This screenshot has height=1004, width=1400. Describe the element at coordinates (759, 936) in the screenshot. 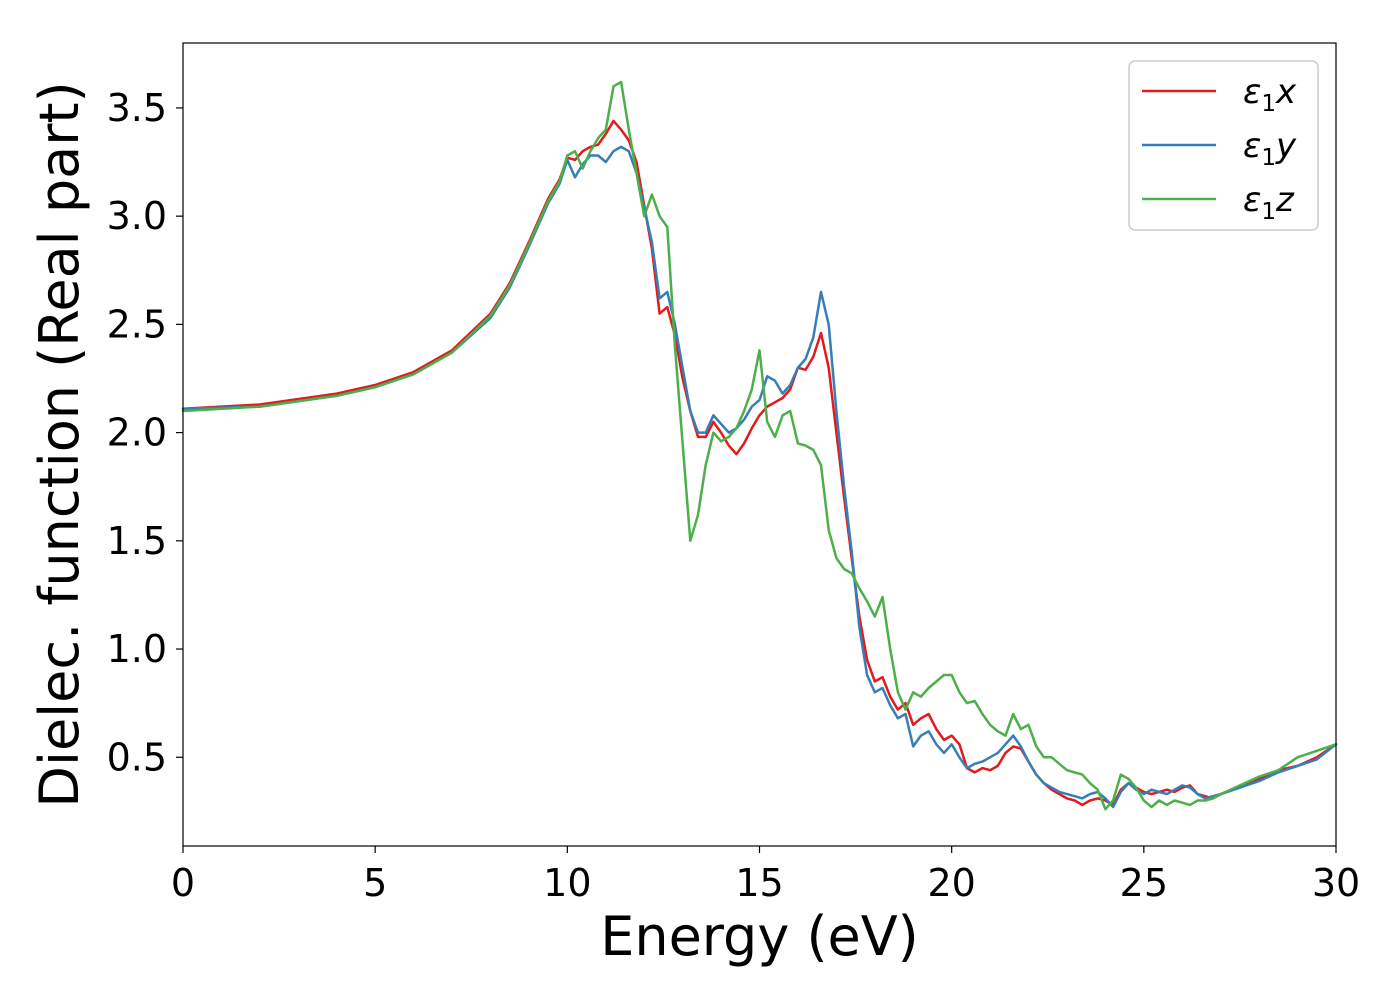

I see `x-axis-label: Energy (eV)` at that location.